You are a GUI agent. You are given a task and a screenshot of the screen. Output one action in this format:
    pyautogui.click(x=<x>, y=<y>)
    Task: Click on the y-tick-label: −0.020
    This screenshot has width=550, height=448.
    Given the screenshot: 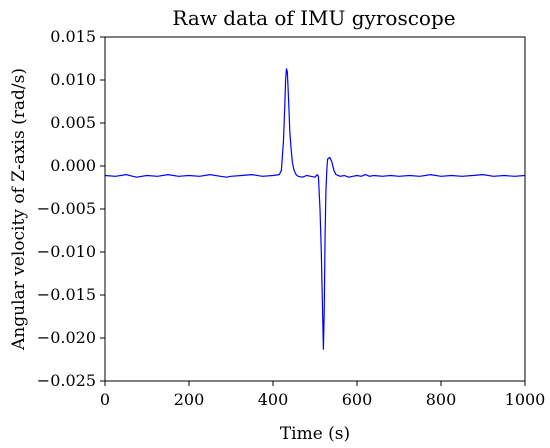 What is the action you would take?
    pyautogui.click(x=66, y=337)
    